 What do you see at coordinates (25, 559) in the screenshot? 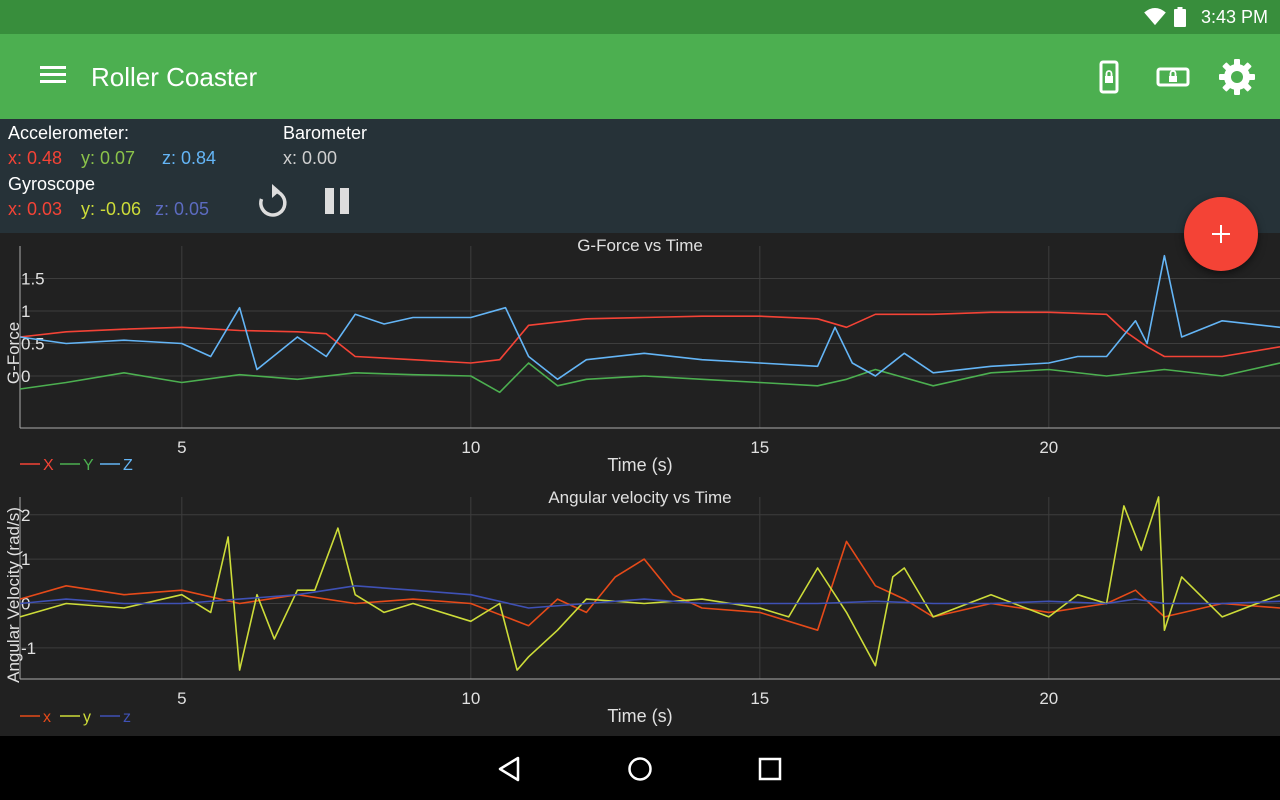
I see `angular-y-tick-label: 1` at bounding box center [25, 559].